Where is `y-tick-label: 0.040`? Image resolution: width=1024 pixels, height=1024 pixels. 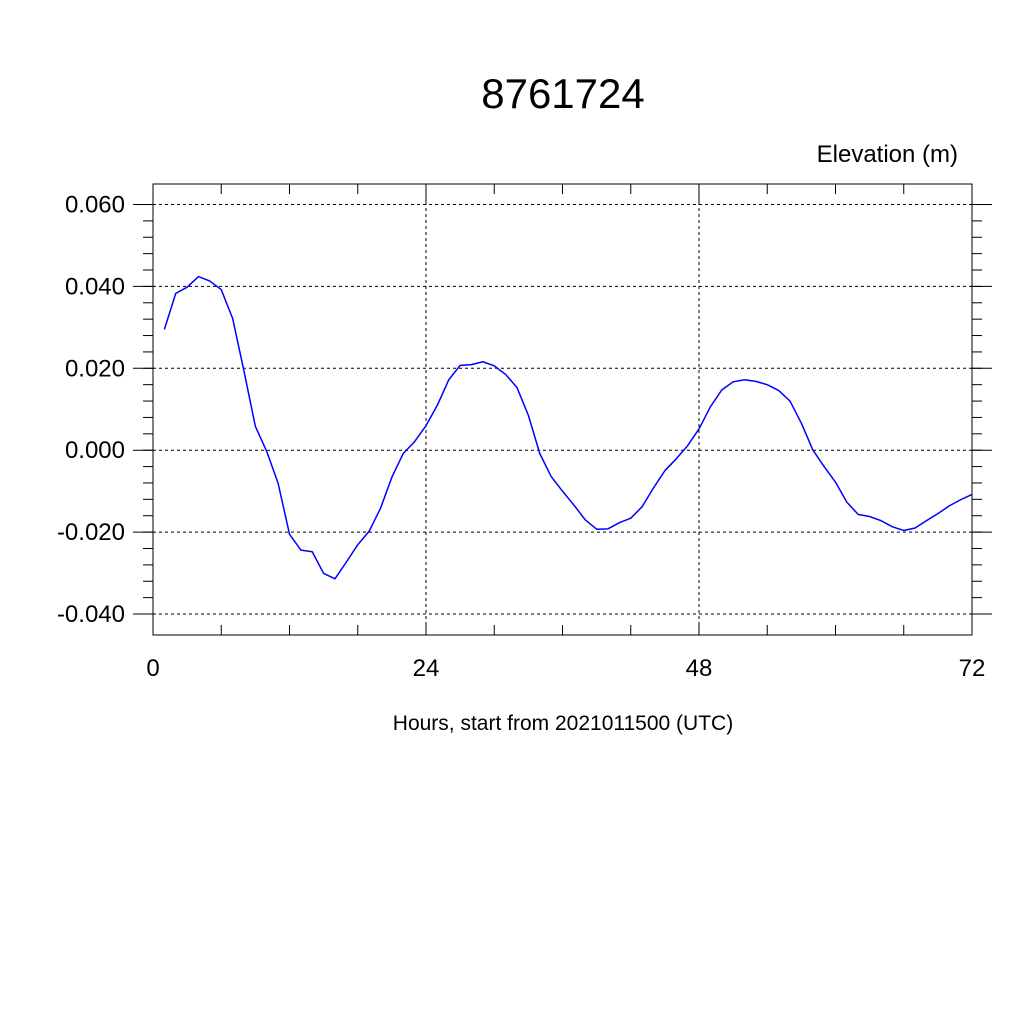
y-tick-label: 0.040 is located at coordinates (95, 286).